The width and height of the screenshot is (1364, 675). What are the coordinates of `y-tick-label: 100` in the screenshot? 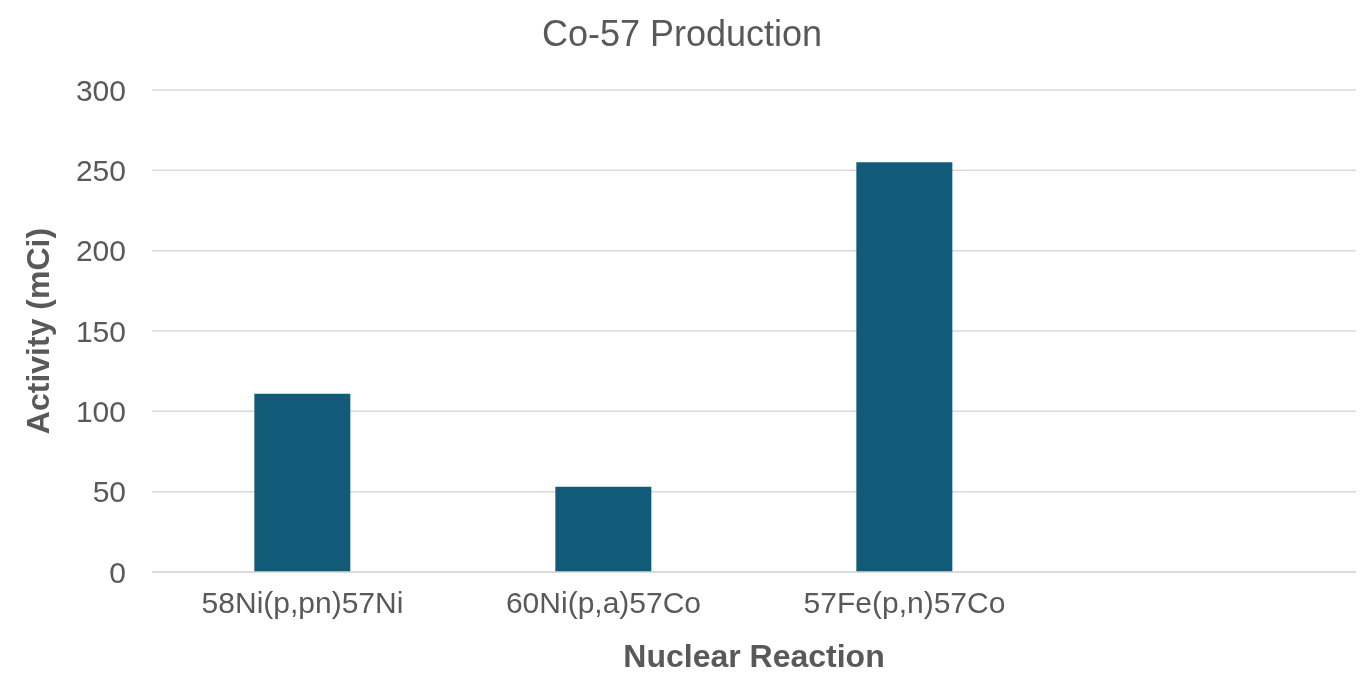 It's located at (100, 411).